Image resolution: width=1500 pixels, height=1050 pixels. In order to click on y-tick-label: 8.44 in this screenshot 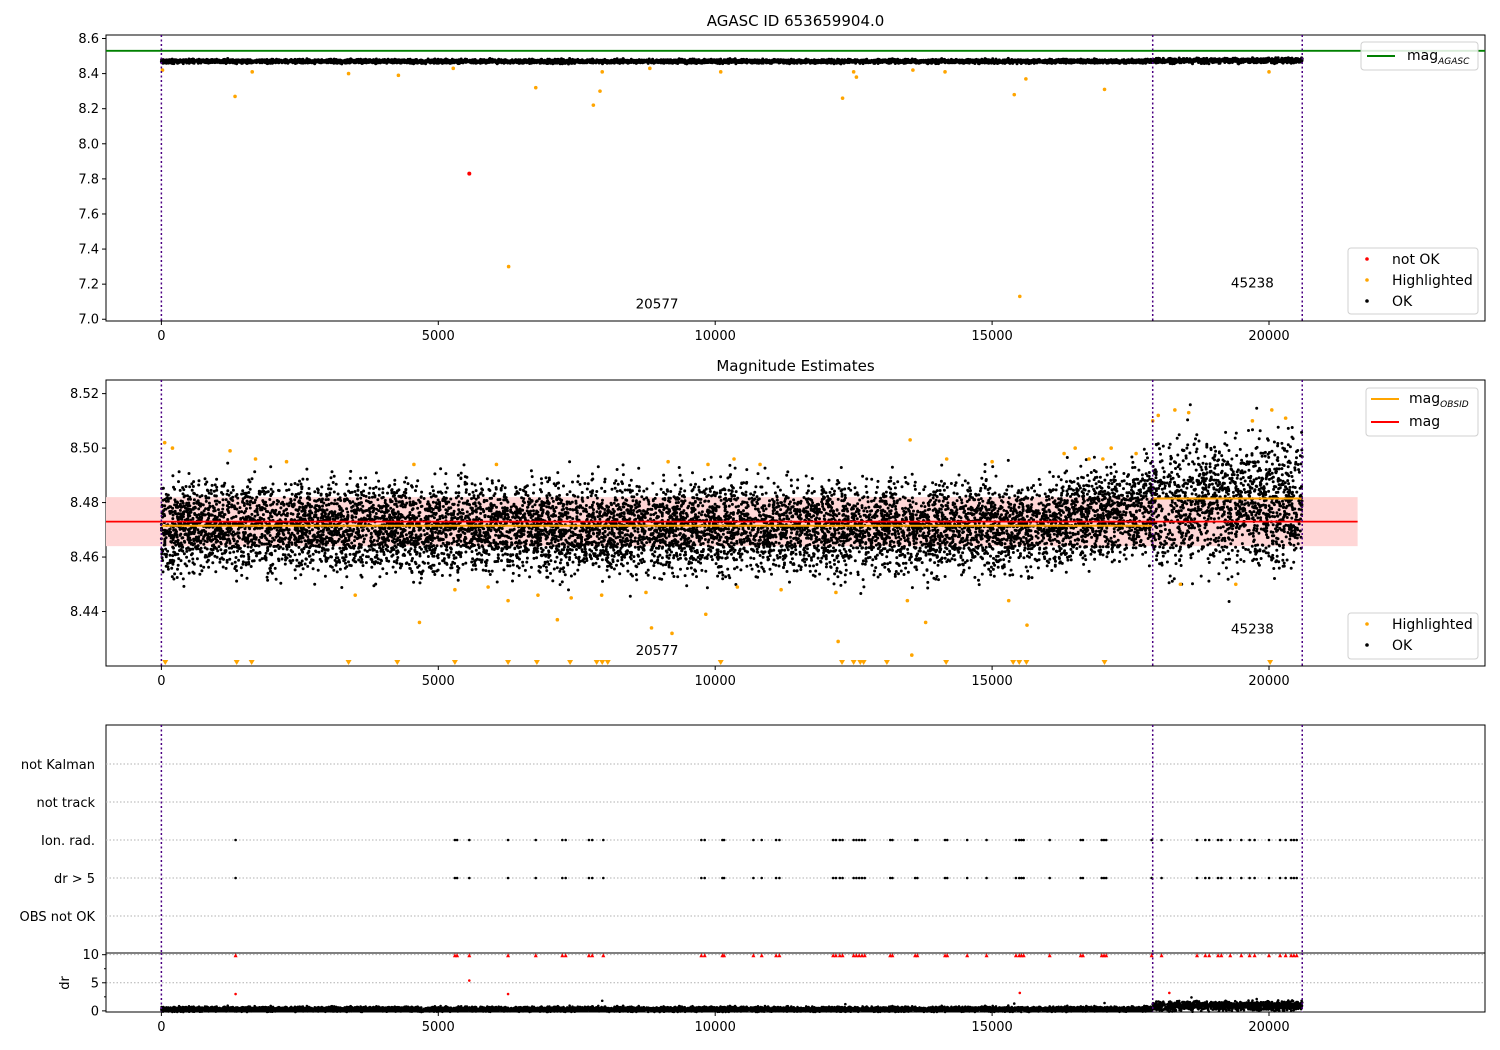, I will do `click(84, 612)`.